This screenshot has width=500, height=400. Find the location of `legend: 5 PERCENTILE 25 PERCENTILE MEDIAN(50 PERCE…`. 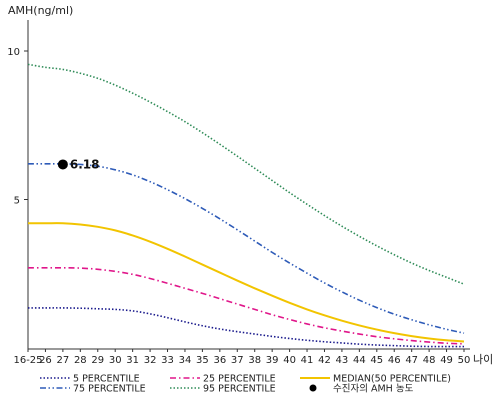

legend: 5 PERCENTILE 25 PERCENTILE MEDIAN(50 PERCE… is located at coordinates (245, 384).